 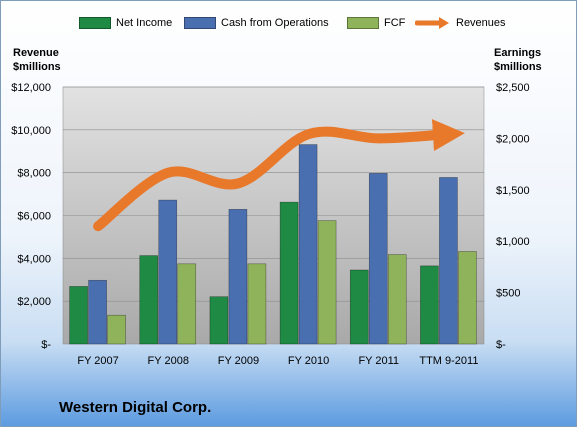 I want to click on right-tick-label: $500, so click(x=508, y=294).